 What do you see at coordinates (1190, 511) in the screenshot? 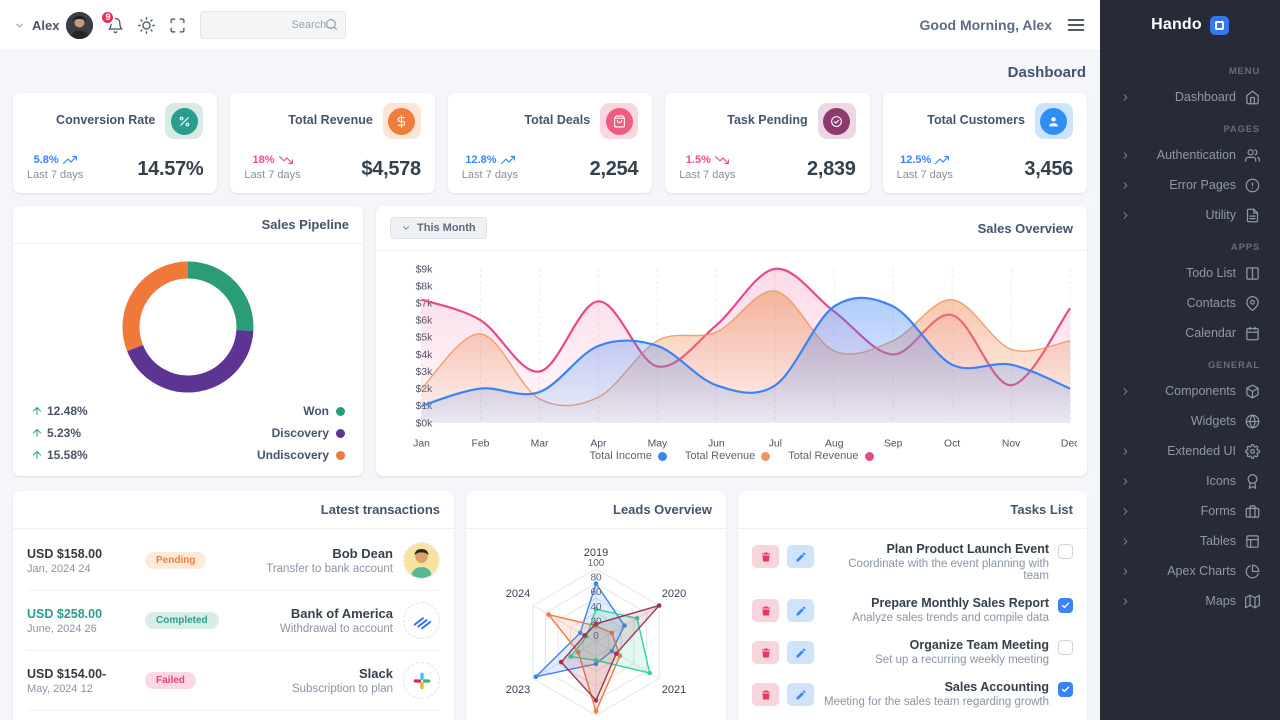
I see `sidebar-item-forms: Forms` at bounding box center [1190, 511].